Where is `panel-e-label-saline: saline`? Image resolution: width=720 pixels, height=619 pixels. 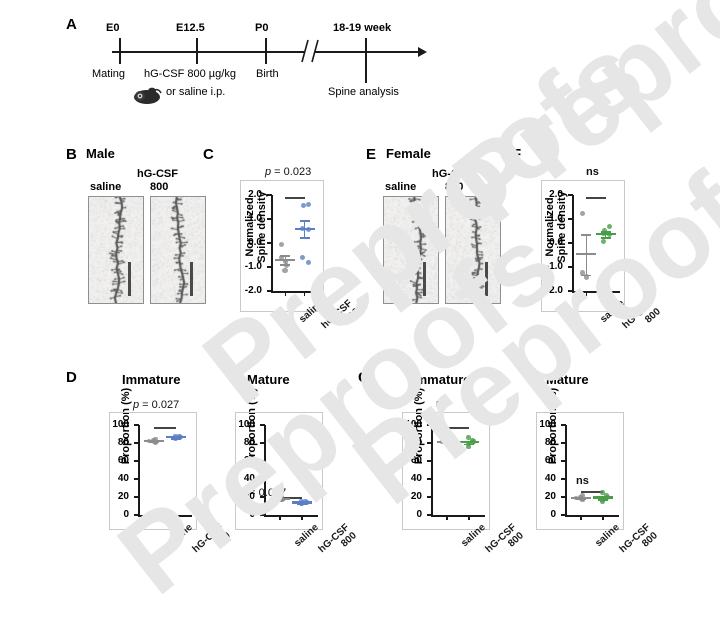 panel-e-label-saline: saline is located at coordinates (401, 187).